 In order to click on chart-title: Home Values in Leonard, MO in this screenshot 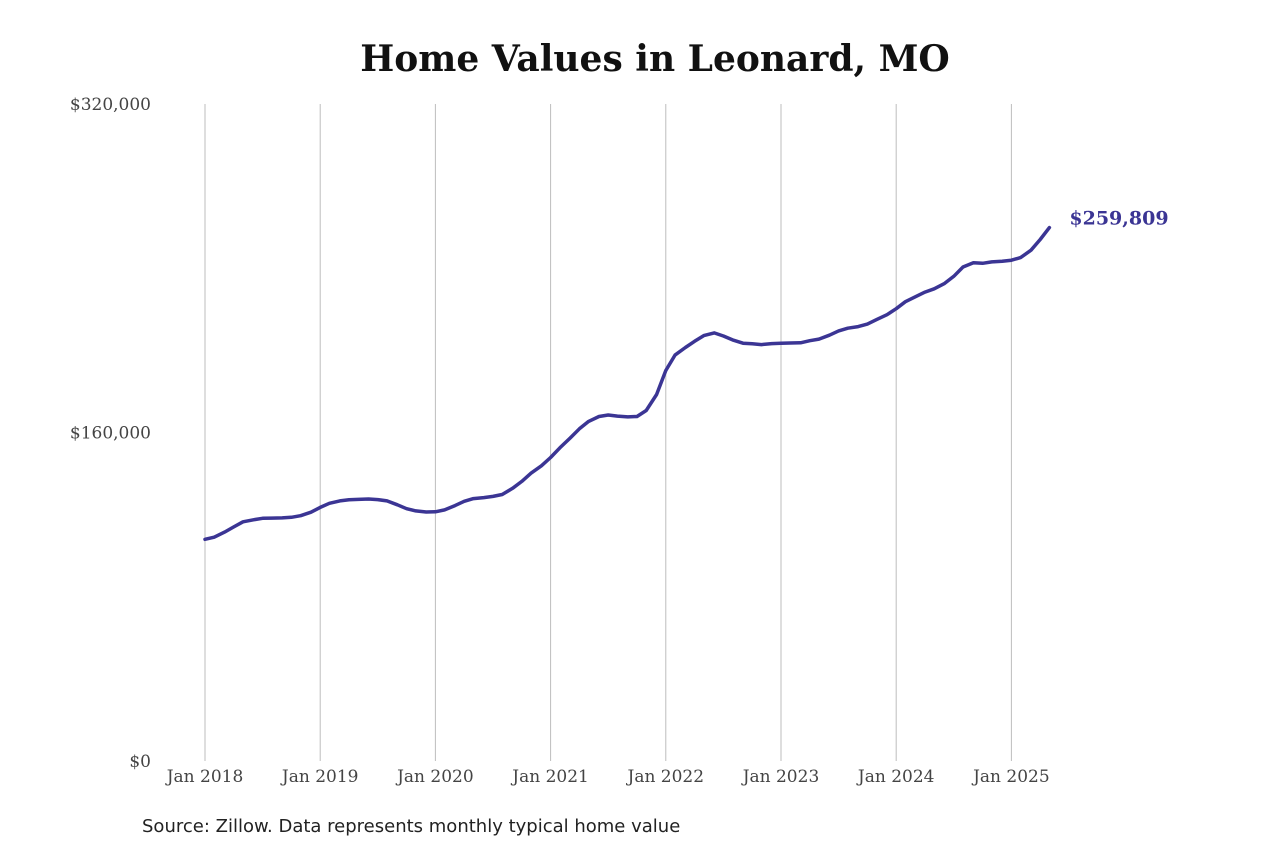, I will do `click(655, 59)`.